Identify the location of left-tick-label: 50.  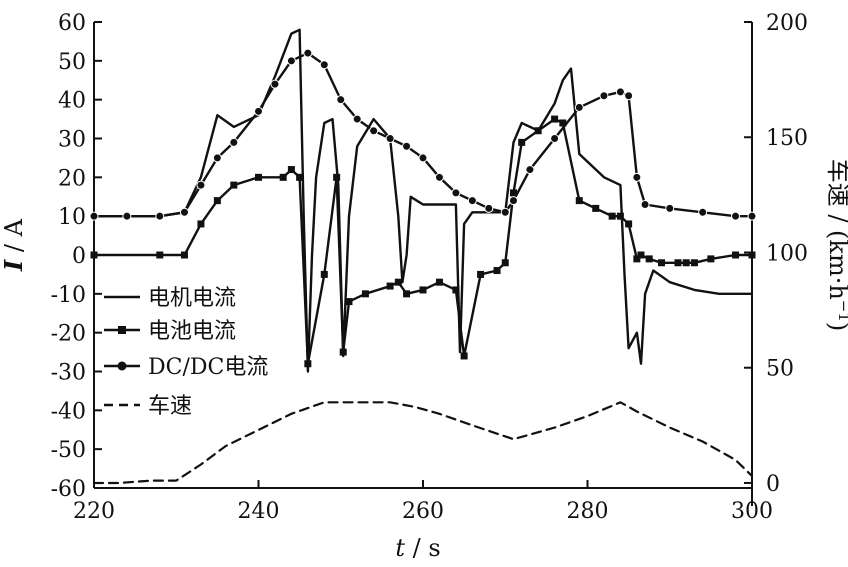
(72, 62).